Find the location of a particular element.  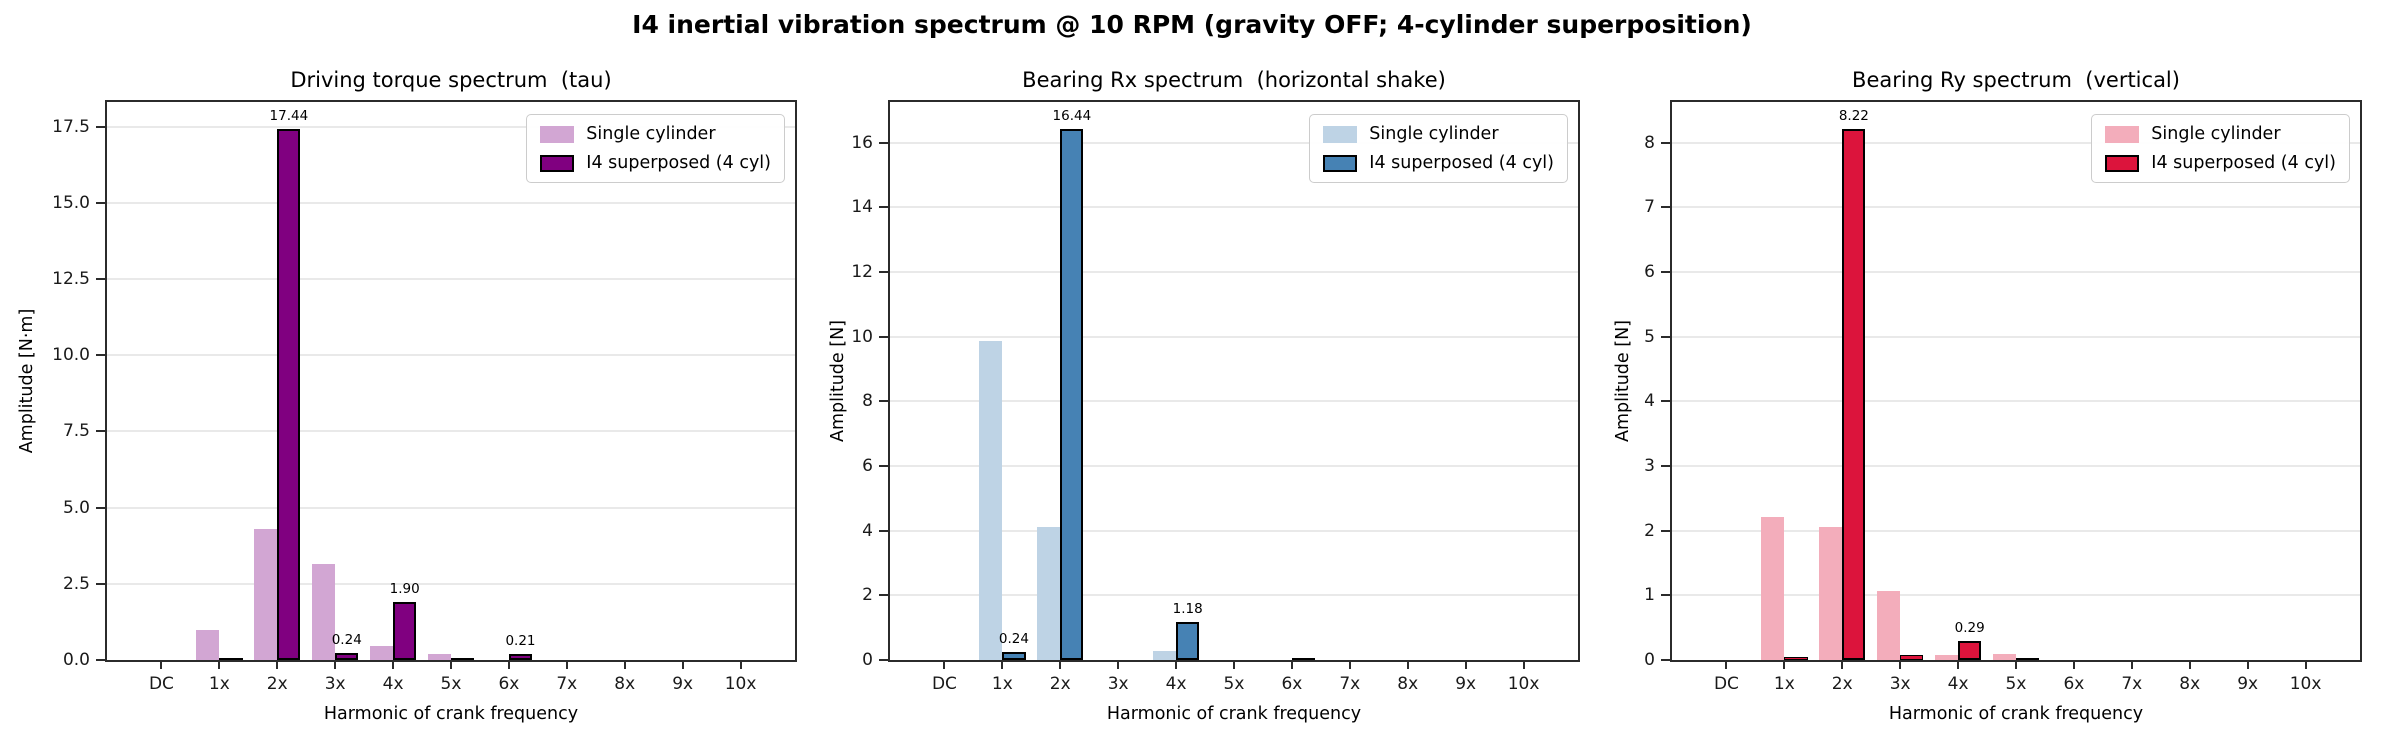

legend-label: I4 superposed (4 cyl) is located at coordinates (1461, 163).